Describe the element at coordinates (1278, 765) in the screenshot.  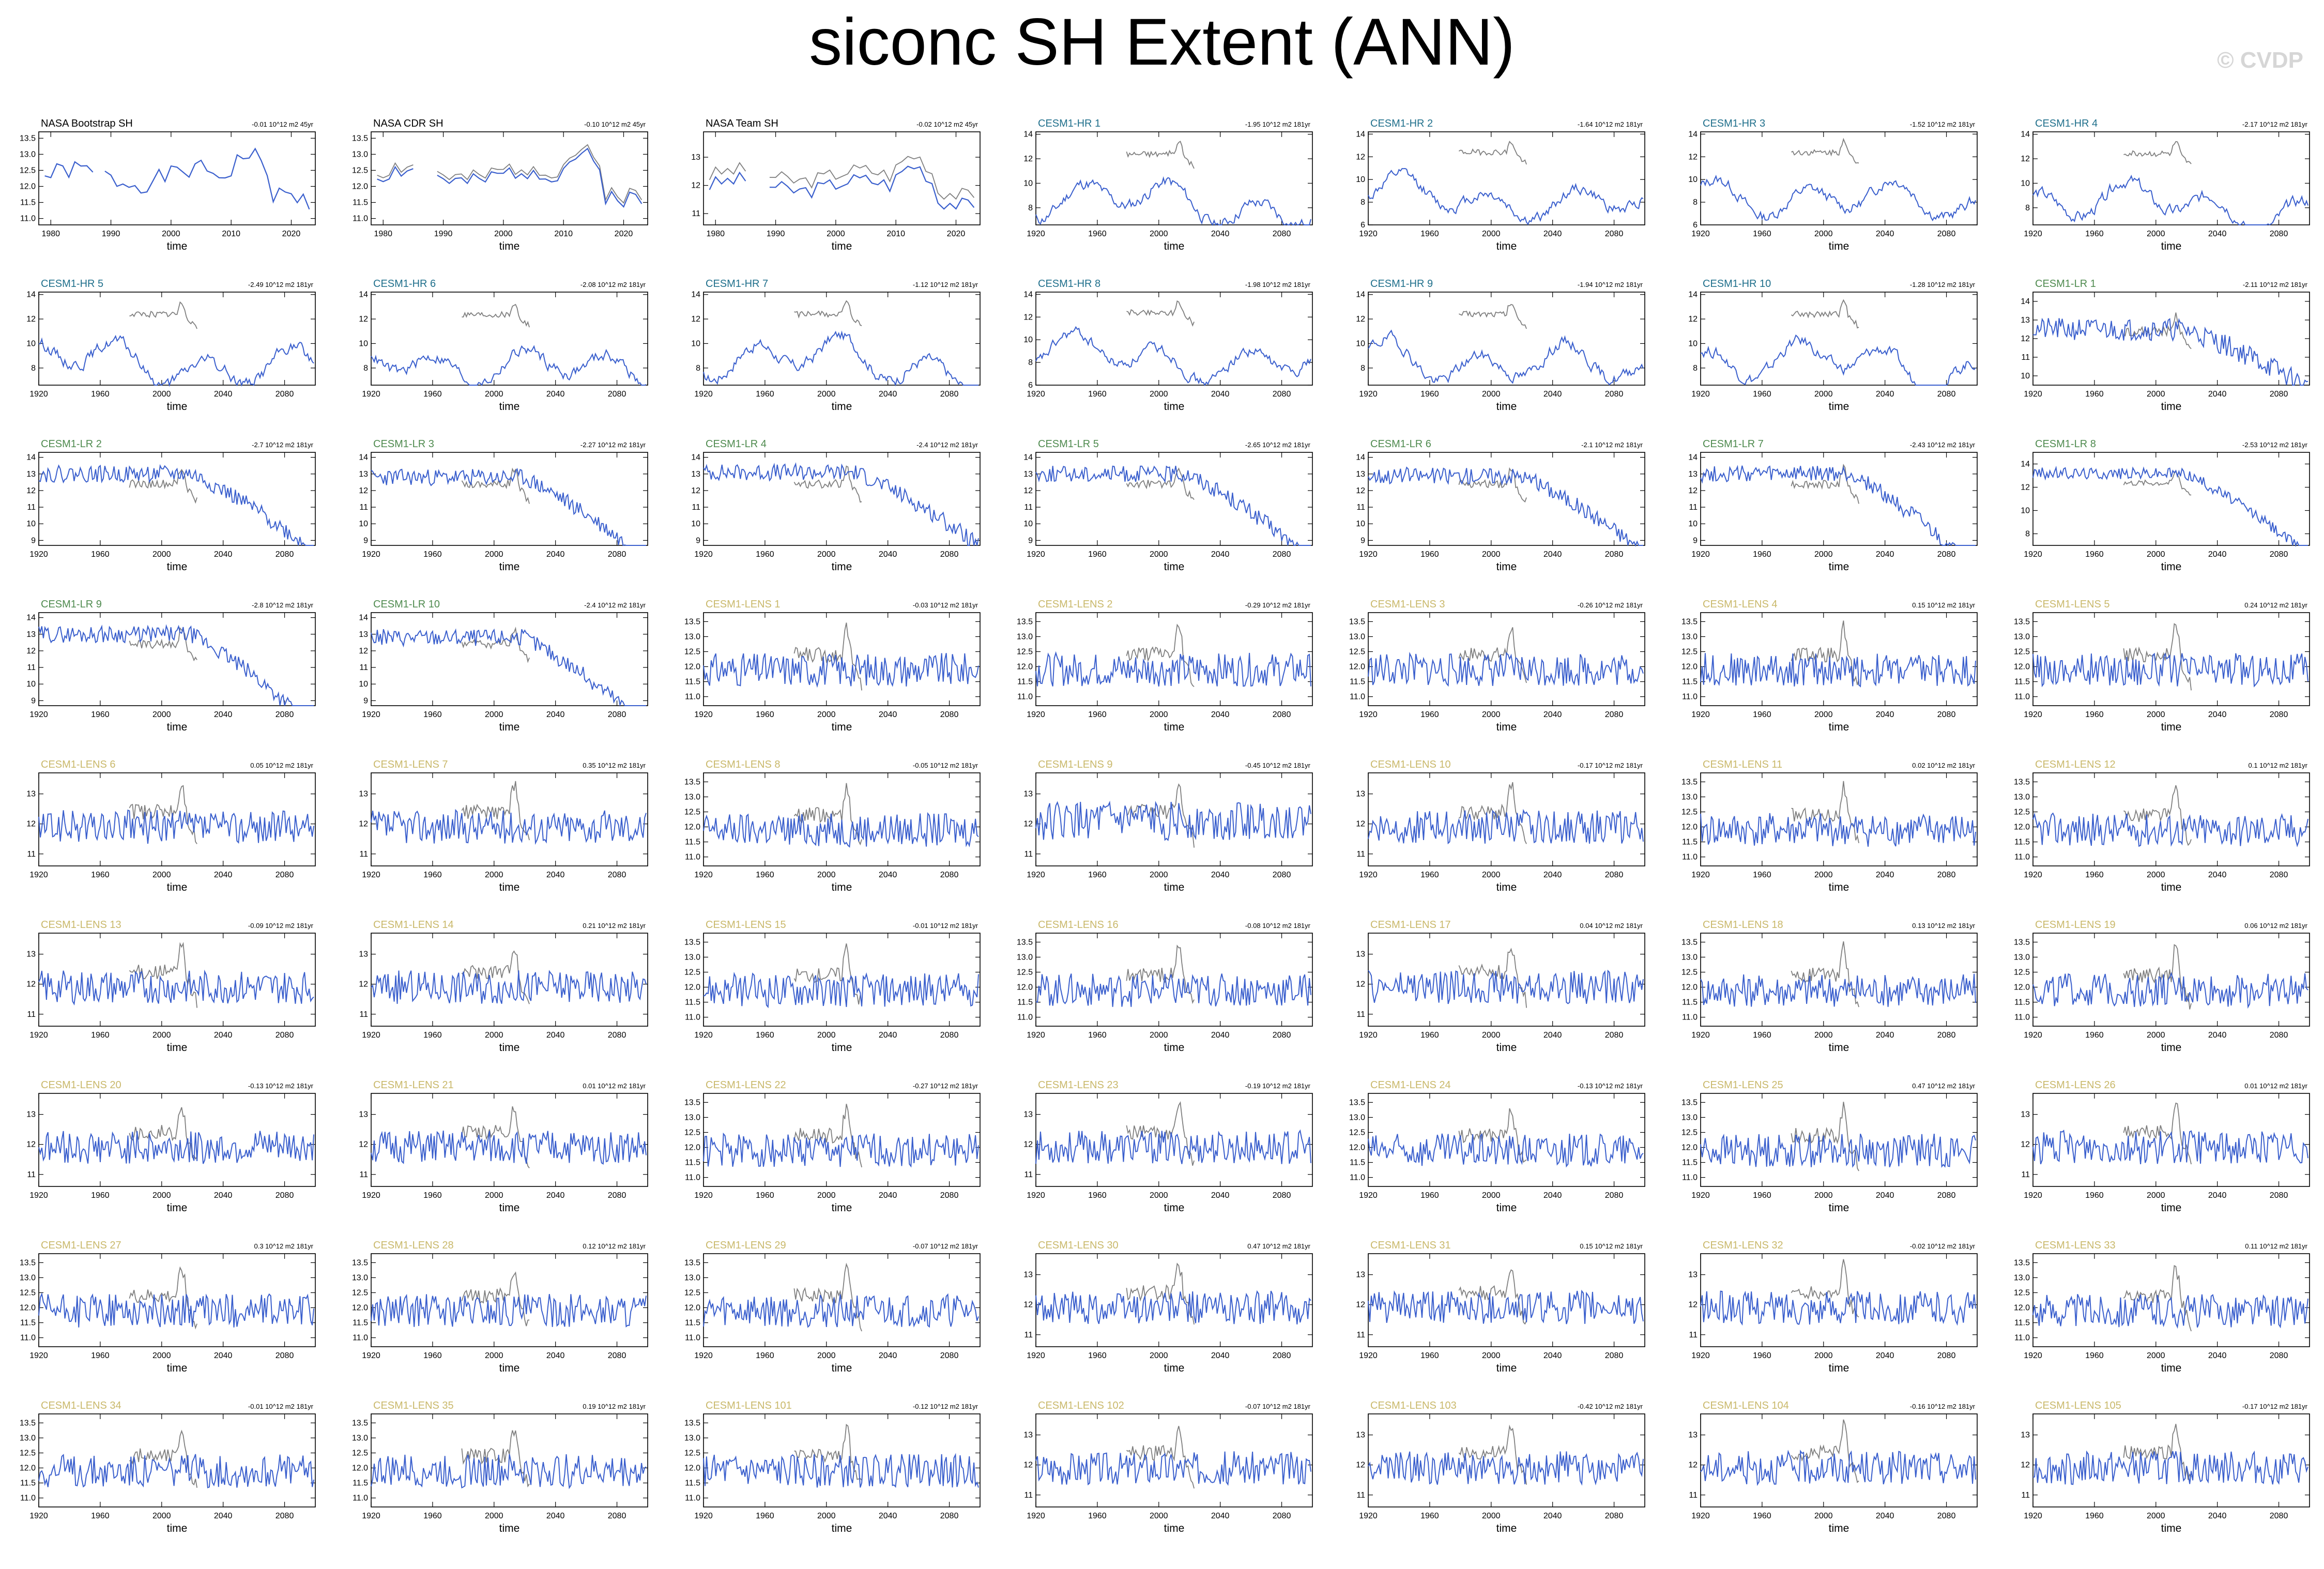
I see `panel-trend: -0.45 10^12 m2 181yr` at that location.